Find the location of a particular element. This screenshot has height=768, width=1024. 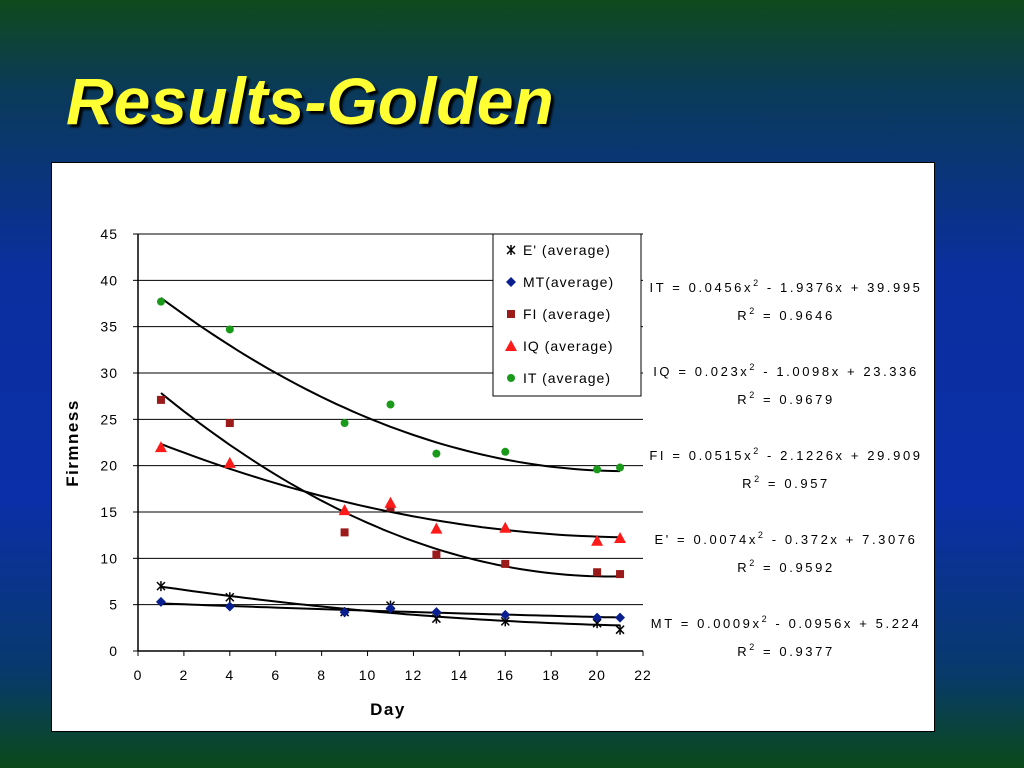

y-tick-label: 10 is located at coordinates (109, 558).